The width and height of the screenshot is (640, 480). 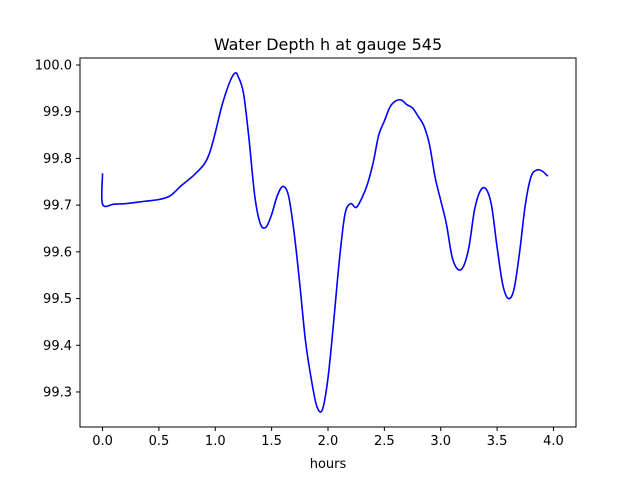 I want to click on y-tick-label: 99.6, so click(x=57, y=252).